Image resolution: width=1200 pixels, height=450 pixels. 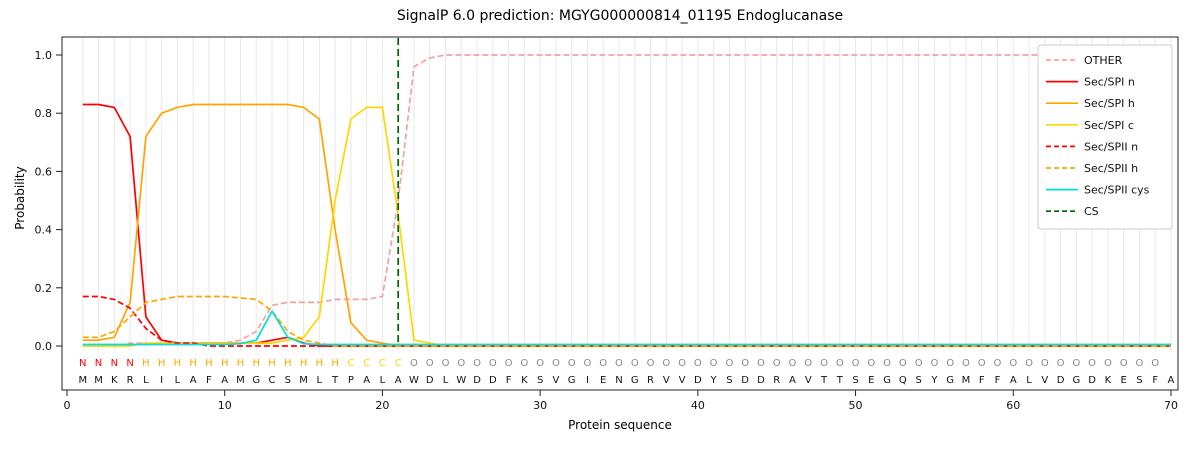 I want to click on legend-label: OTHER, so click(x=1103, y=60).